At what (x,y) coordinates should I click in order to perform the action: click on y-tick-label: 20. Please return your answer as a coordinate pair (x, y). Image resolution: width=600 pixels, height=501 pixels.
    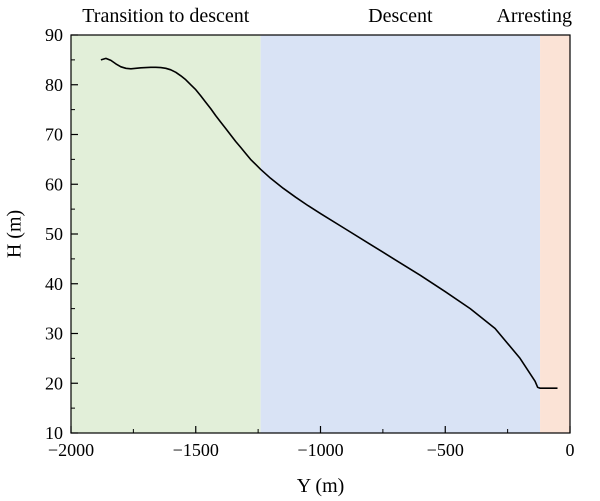
    Looking at the image, I should click on (54, 383).